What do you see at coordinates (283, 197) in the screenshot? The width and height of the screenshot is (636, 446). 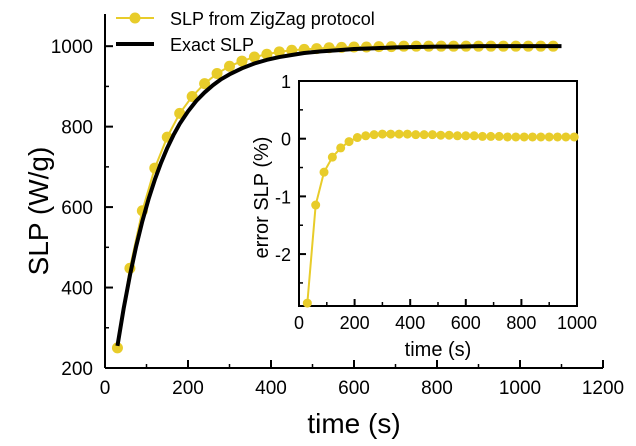 I see `inset-y-tick-label: -1` at bounding box center [283, 197].